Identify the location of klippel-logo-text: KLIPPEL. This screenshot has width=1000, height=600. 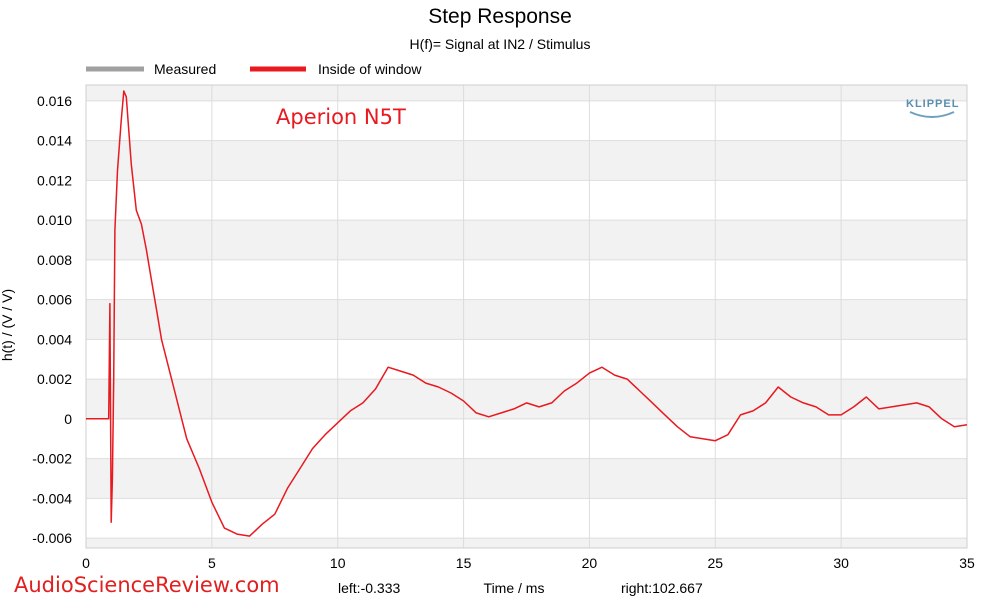
(932, 104).